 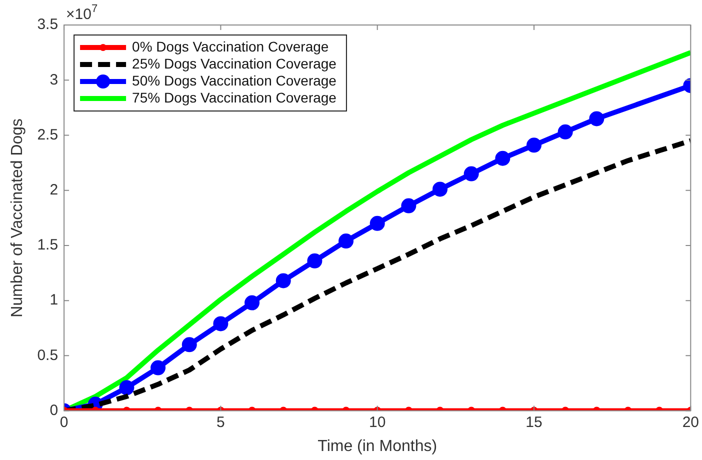 What do you see at coordinates (54, 189) in the screenshot?
I see `y-tick-label: 2` at bounding box center [54, 189].